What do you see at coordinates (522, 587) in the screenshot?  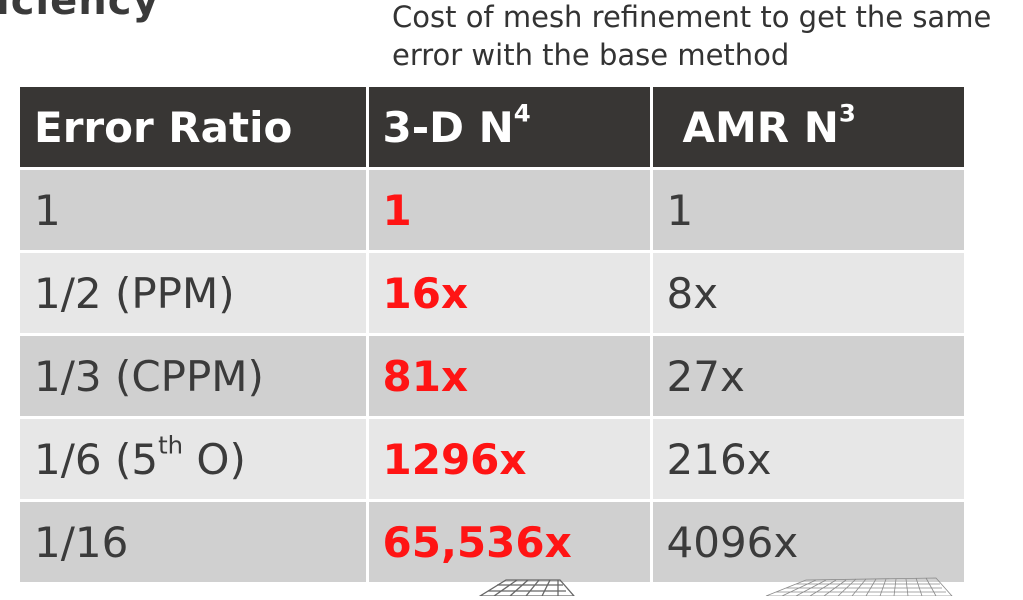 I see `coarse-mesh-image` at bounding box center [522, 587].